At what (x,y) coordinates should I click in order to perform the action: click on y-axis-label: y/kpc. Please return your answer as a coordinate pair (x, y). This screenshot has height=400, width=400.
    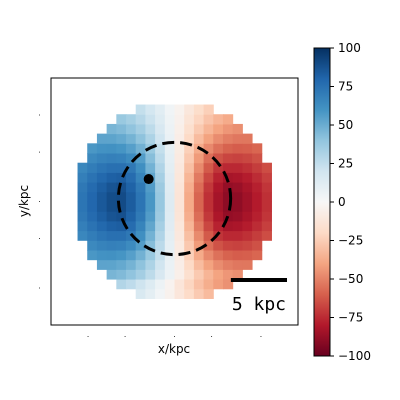
    Looking at the image, I should click on (24, 201).